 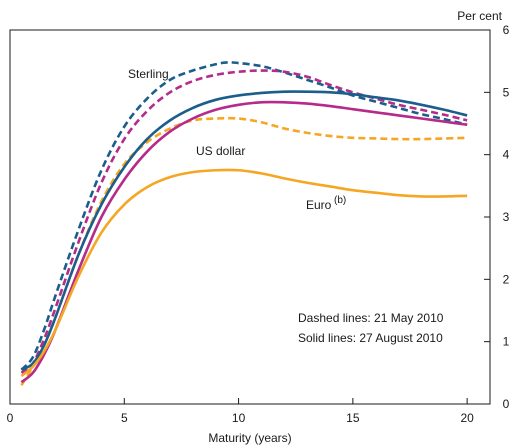 What do you see at coordinates (506, 342) in the screenshot?
I see `y-tick-label: 1` at bounding box center [506, 342].